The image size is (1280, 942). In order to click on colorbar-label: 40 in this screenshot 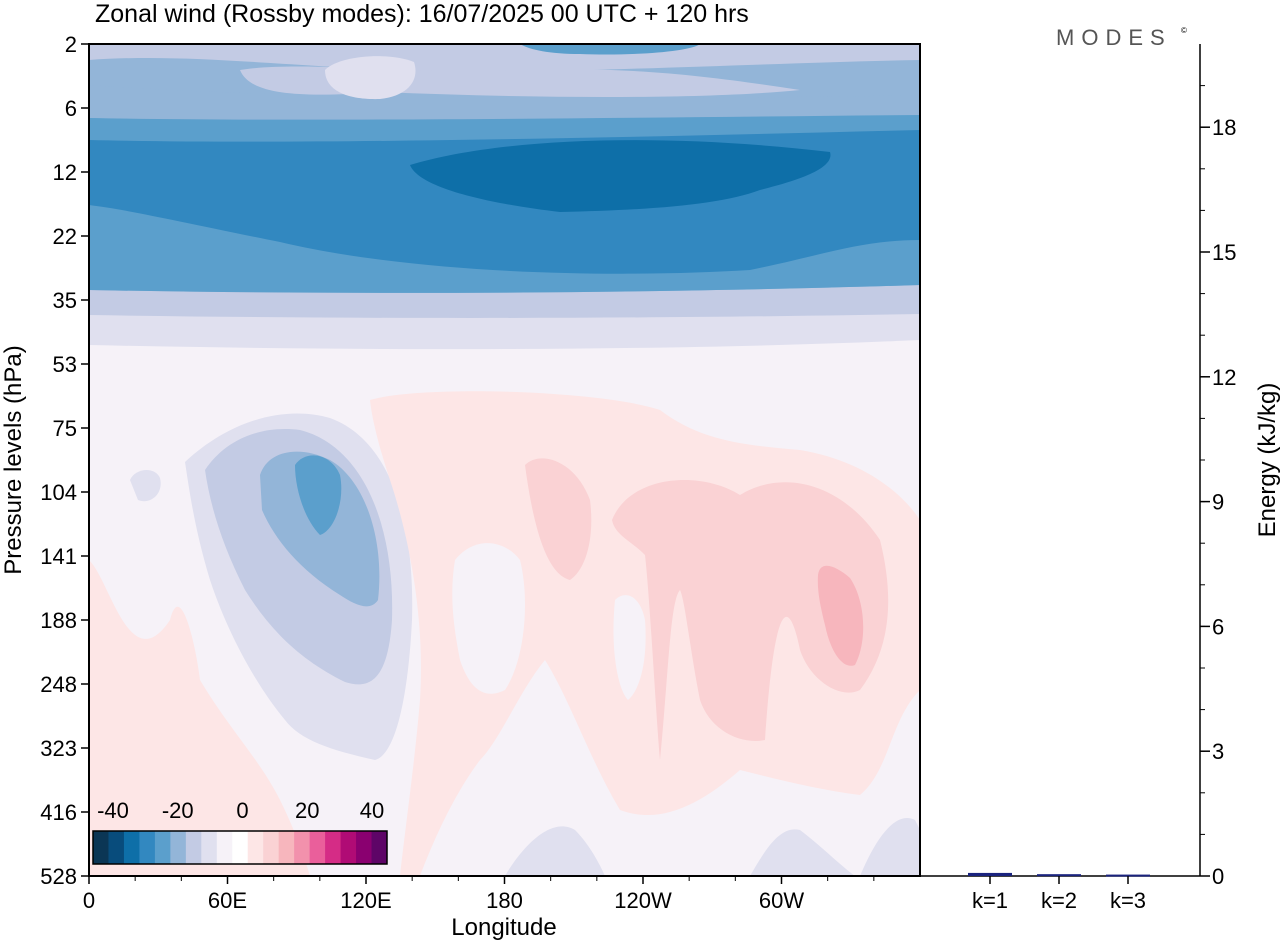, I will do `click(372, 810)`.